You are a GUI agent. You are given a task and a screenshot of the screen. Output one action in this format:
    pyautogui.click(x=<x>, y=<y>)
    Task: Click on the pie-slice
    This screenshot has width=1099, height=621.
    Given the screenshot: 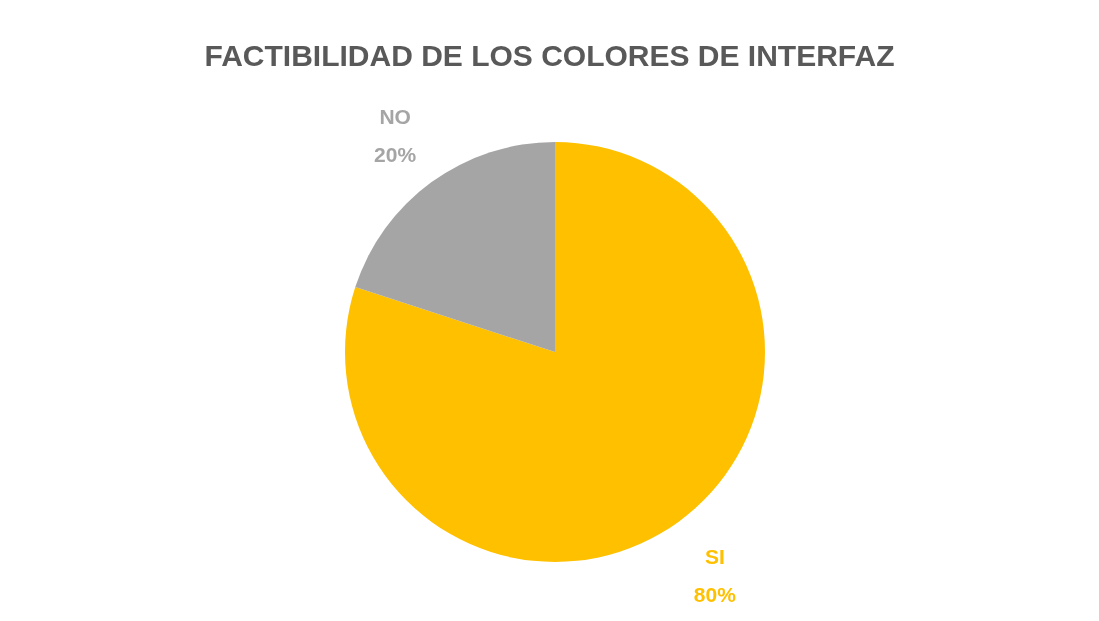 What is the action you would take?
    pyautogui.click(x=455, y=247)
    